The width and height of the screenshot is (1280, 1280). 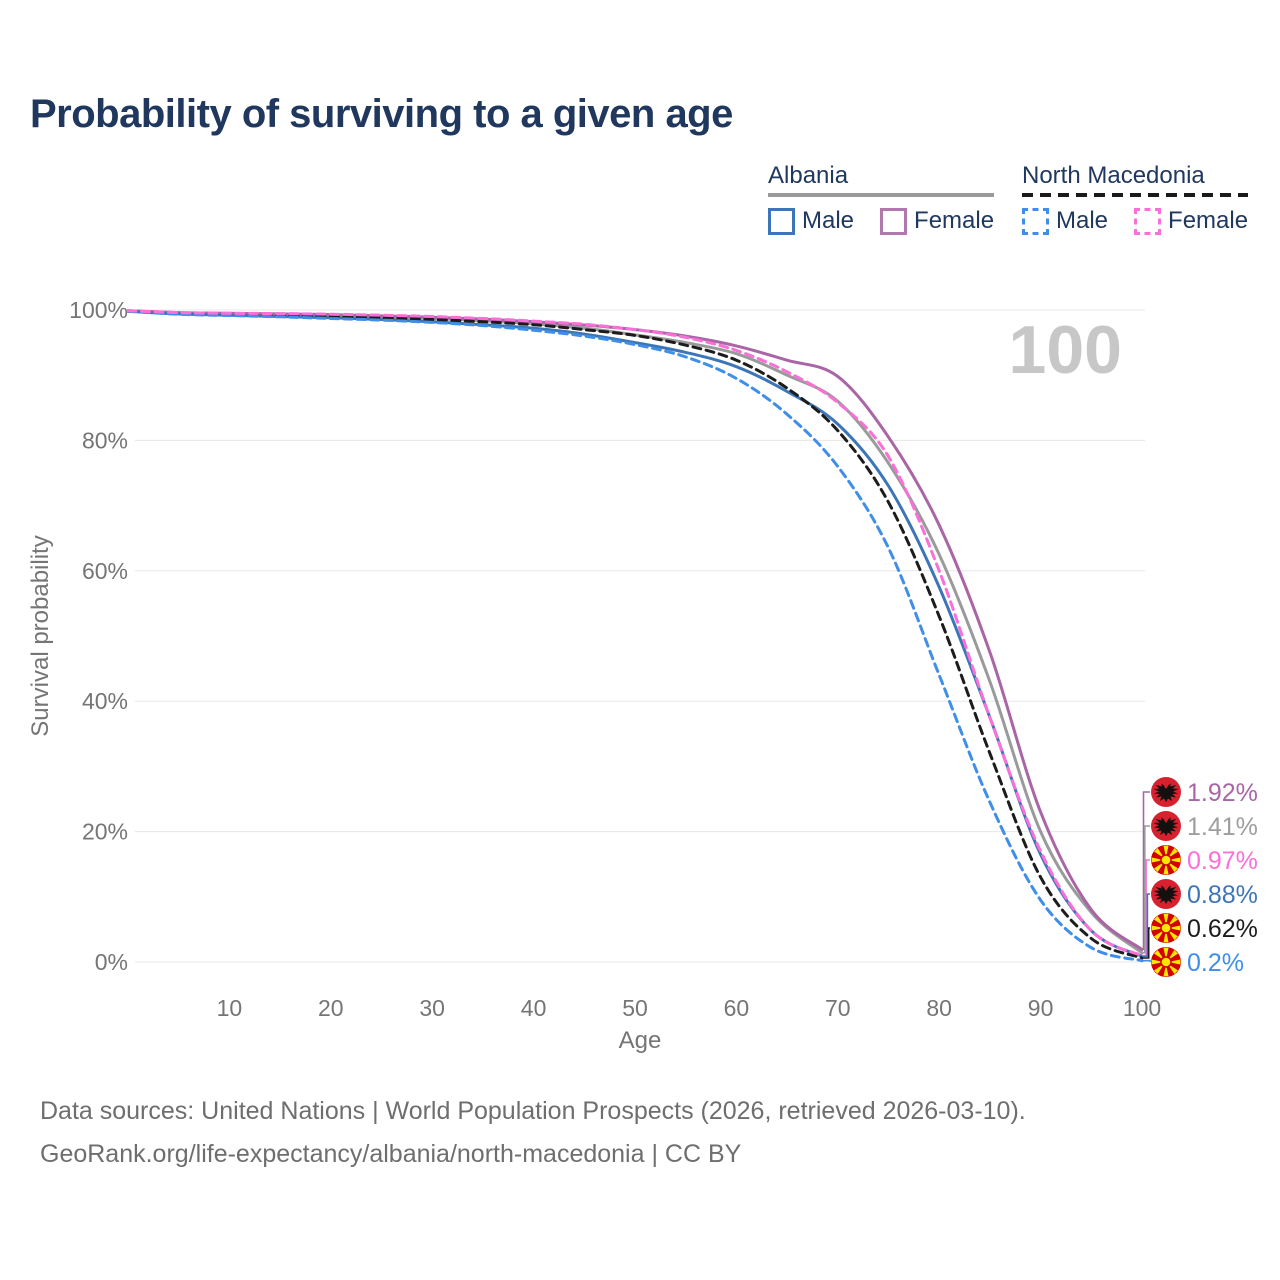 What do you see at coordinates (534, 1008) in the screenshot?
I see `x-tick-label: 40` at bounding box center [534, 1008].